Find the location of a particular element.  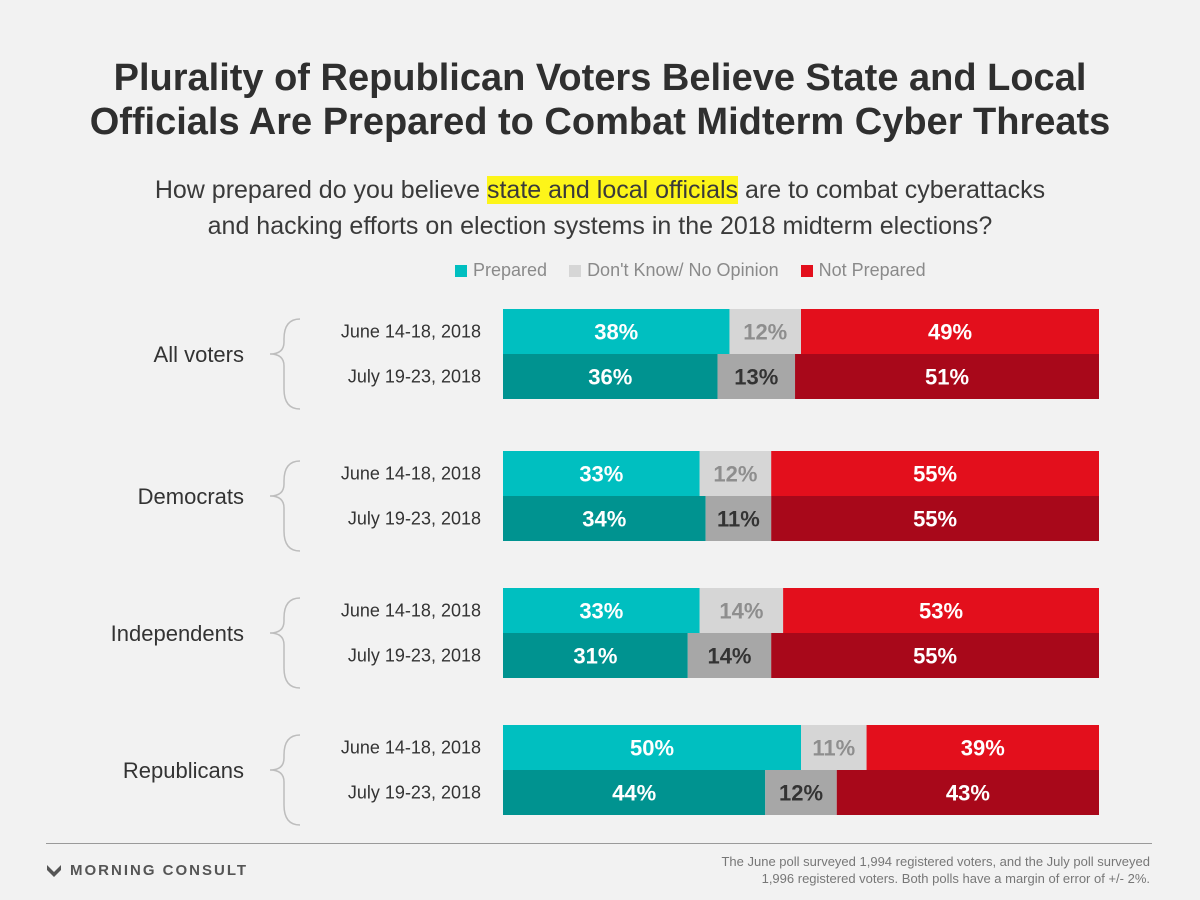

bar-value-label: 34% is located at coordinates (604, 519).